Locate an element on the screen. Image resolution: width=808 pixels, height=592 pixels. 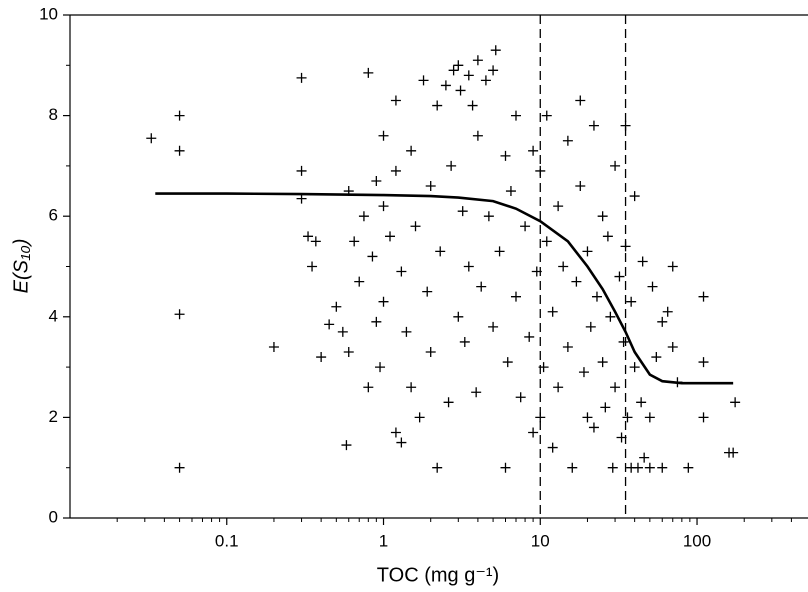
y-tick-label: 6 is located at coordinates (53, 215).